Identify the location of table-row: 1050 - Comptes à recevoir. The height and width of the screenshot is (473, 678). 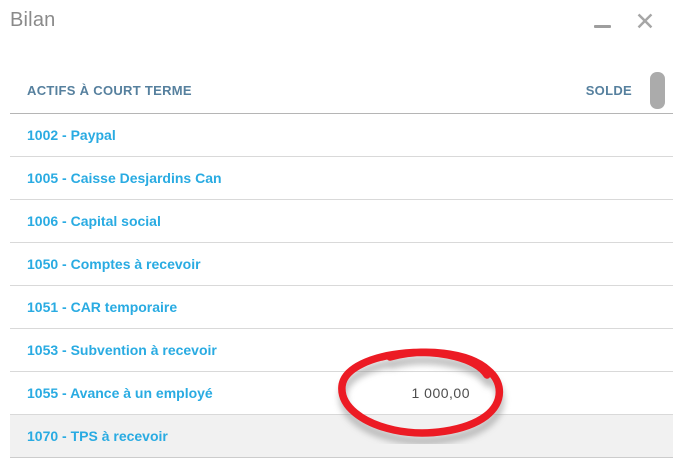
(341, 264).